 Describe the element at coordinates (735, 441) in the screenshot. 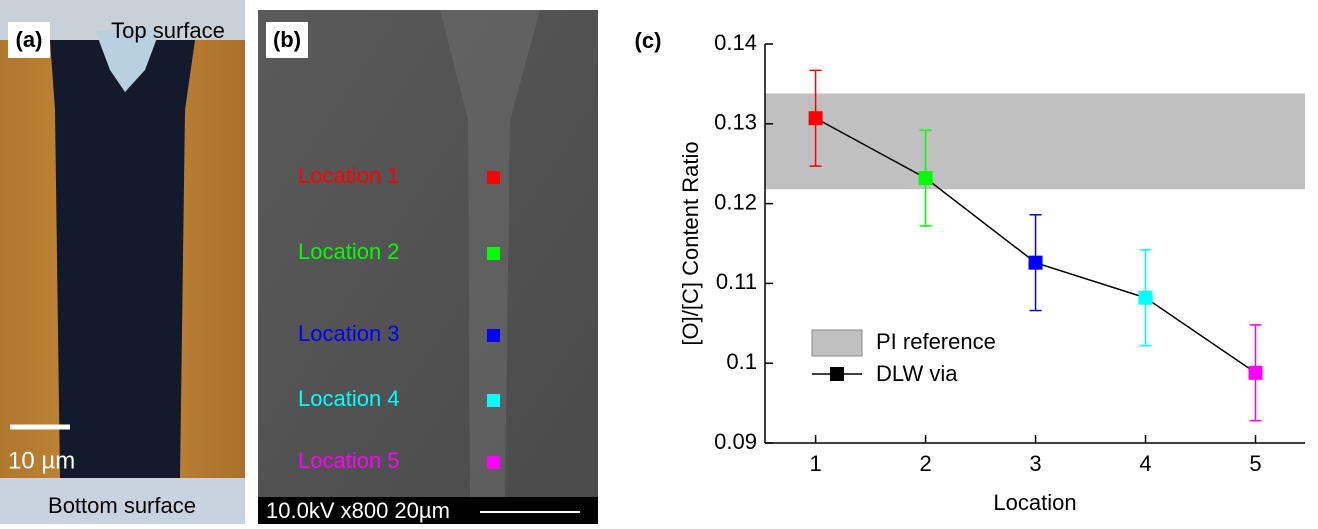

I see `y-tick-label: 0.09` at that location.